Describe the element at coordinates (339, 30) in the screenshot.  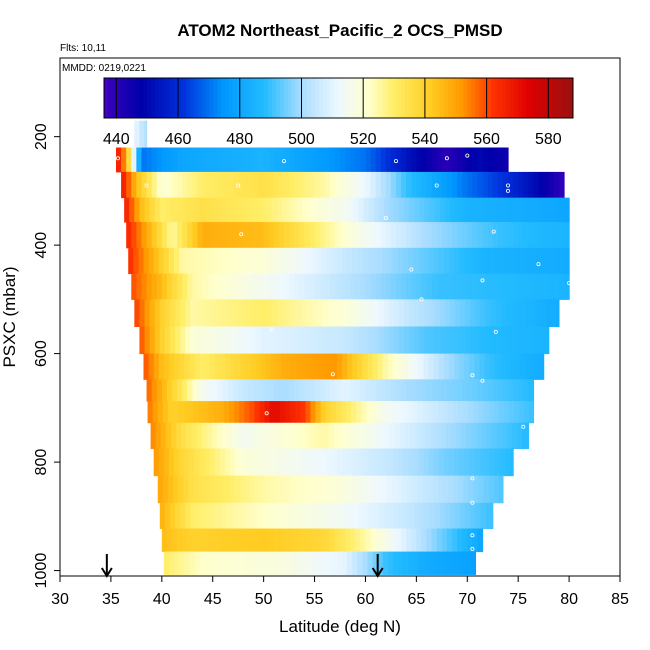
I see `chart-title: ATOM2 Northeast_Pacific_2 OCS_PMSD` at that location.